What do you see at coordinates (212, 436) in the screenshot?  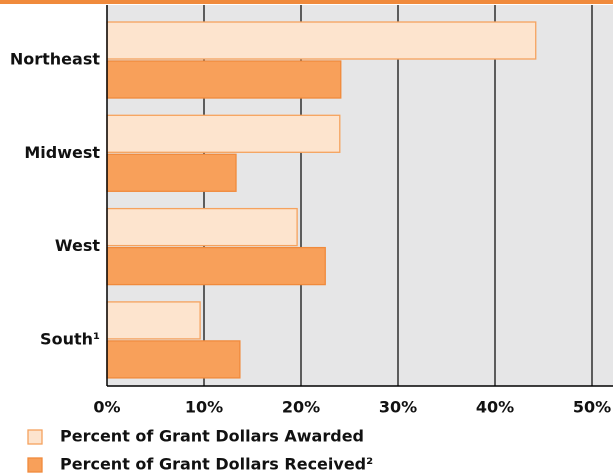 I see `legend-label: Percent of Grant Dollars Awarded` at bounding box center [212, 436].